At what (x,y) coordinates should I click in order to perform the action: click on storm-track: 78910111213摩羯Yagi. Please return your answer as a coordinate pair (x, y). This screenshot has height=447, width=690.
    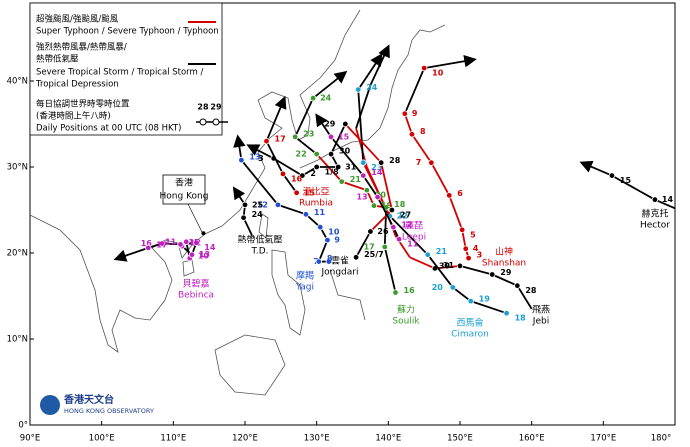
    Looking at the image, I should click on (286, 213).